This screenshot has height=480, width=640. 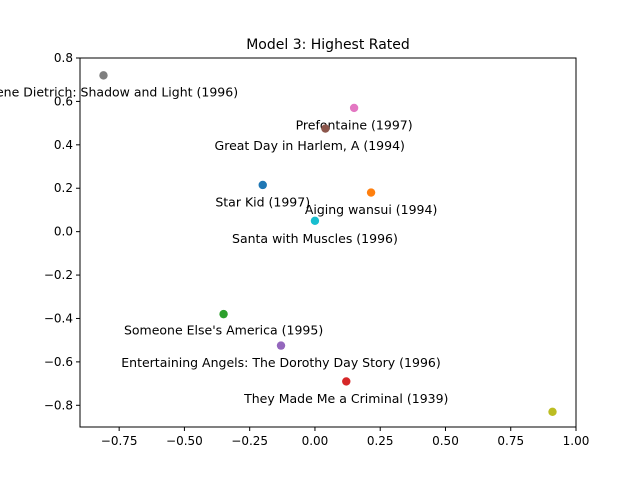 I want to click on y-axis: −0.8 −0.6 −0.4 −0.2 0.0 0.2 0.4 0.6 0.8, so click(x=62, y=231).